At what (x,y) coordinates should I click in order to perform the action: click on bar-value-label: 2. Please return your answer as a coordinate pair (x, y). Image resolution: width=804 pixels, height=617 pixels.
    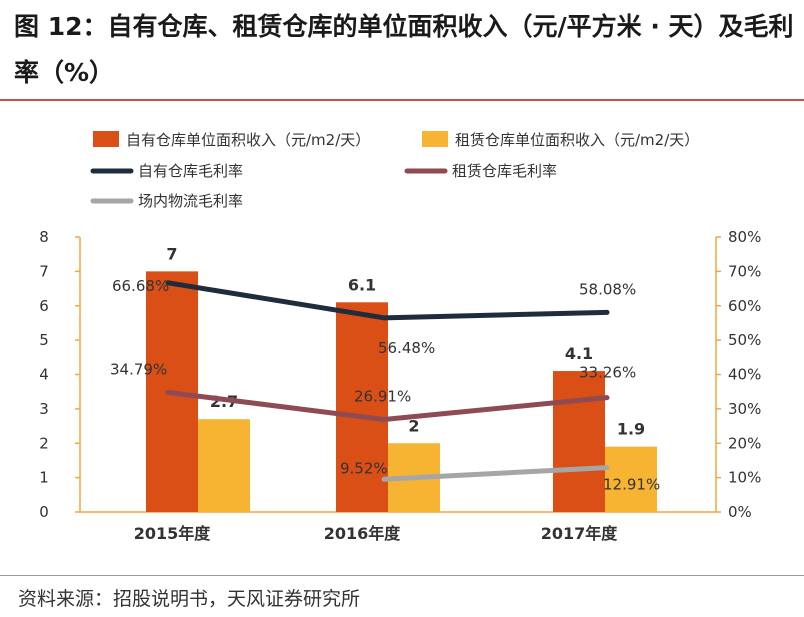
    Looking at the image, I should click on (413, 425).